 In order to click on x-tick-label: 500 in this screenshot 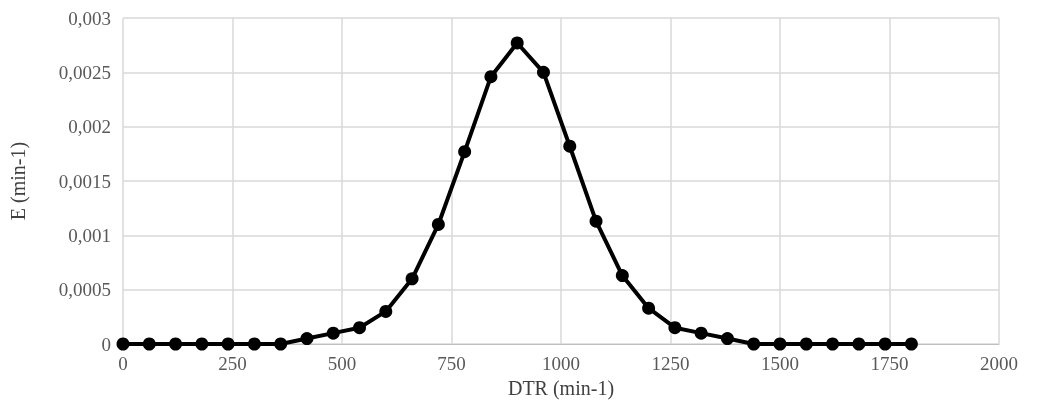, I will do `click(342, 363)`.